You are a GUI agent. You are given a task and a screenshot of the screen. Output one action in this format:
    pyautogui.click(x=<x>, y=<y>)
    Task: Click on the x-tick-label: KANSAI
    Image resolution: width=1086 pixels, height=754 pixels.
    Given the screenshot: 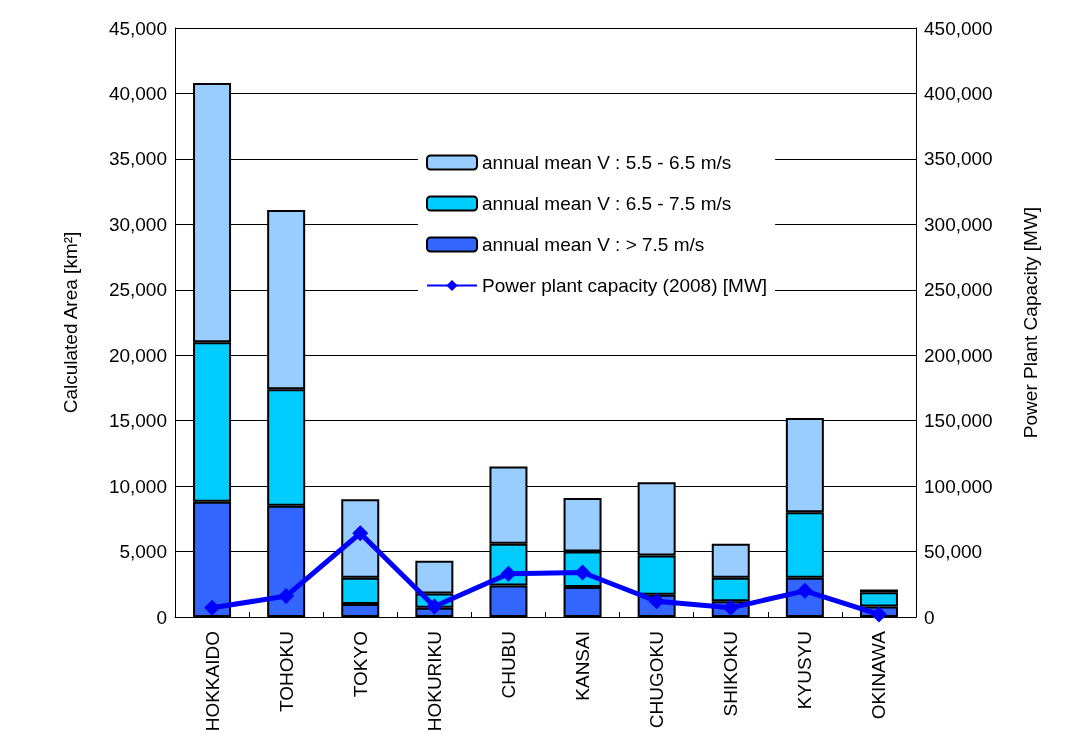 What is the action you would take?
    pyautogui.click(x=583, y=666)
    